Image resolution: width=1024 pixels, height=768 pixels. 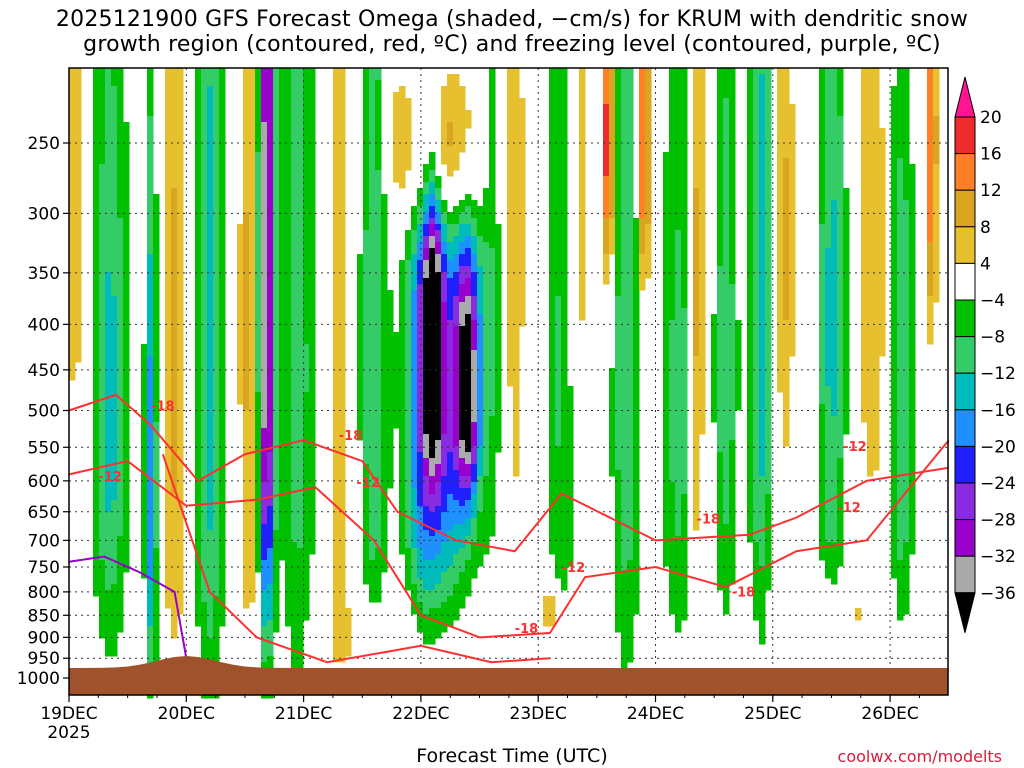 I want to click on y-tick-label: 250, so click(x=44, y=144).